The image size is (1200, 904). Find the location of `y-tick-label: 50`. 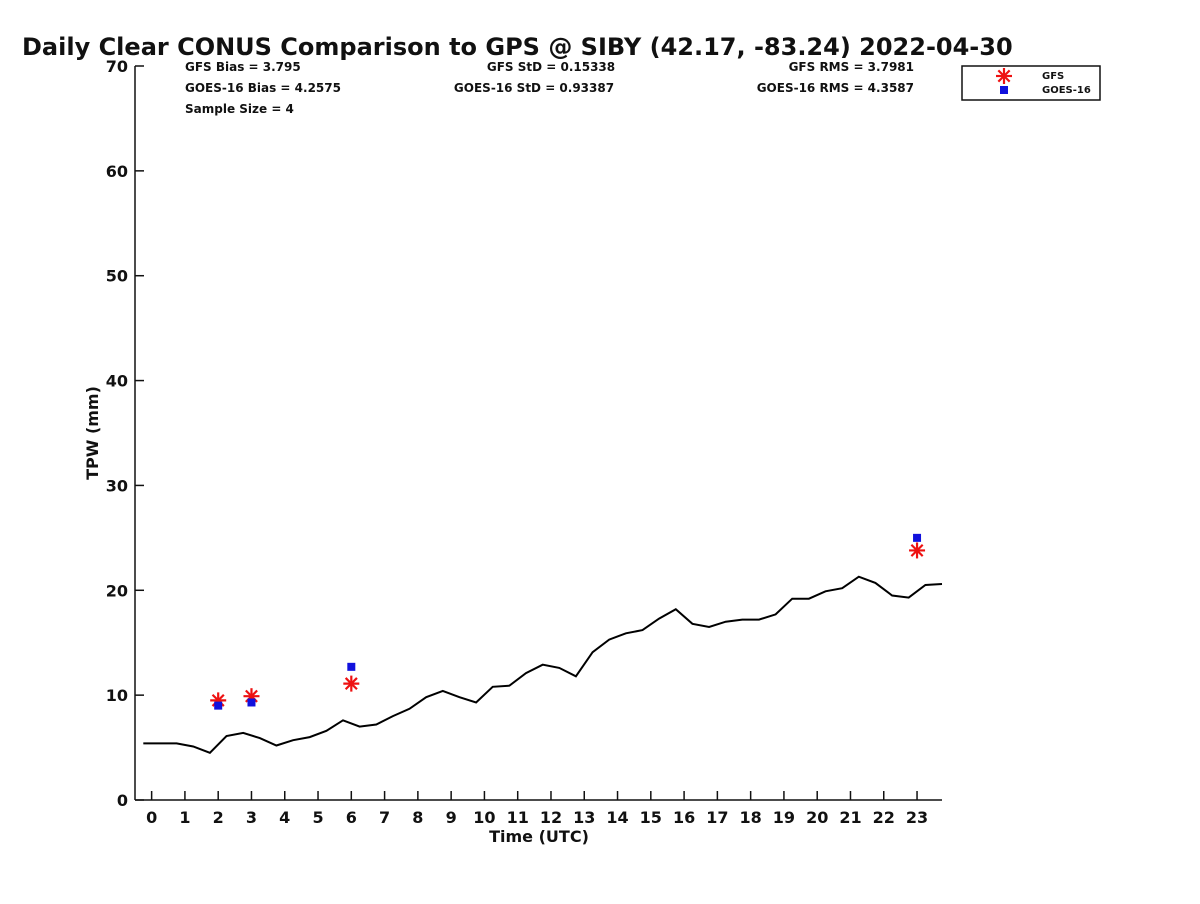

y-tick-label: 50 is located at coordinates (117, 276).